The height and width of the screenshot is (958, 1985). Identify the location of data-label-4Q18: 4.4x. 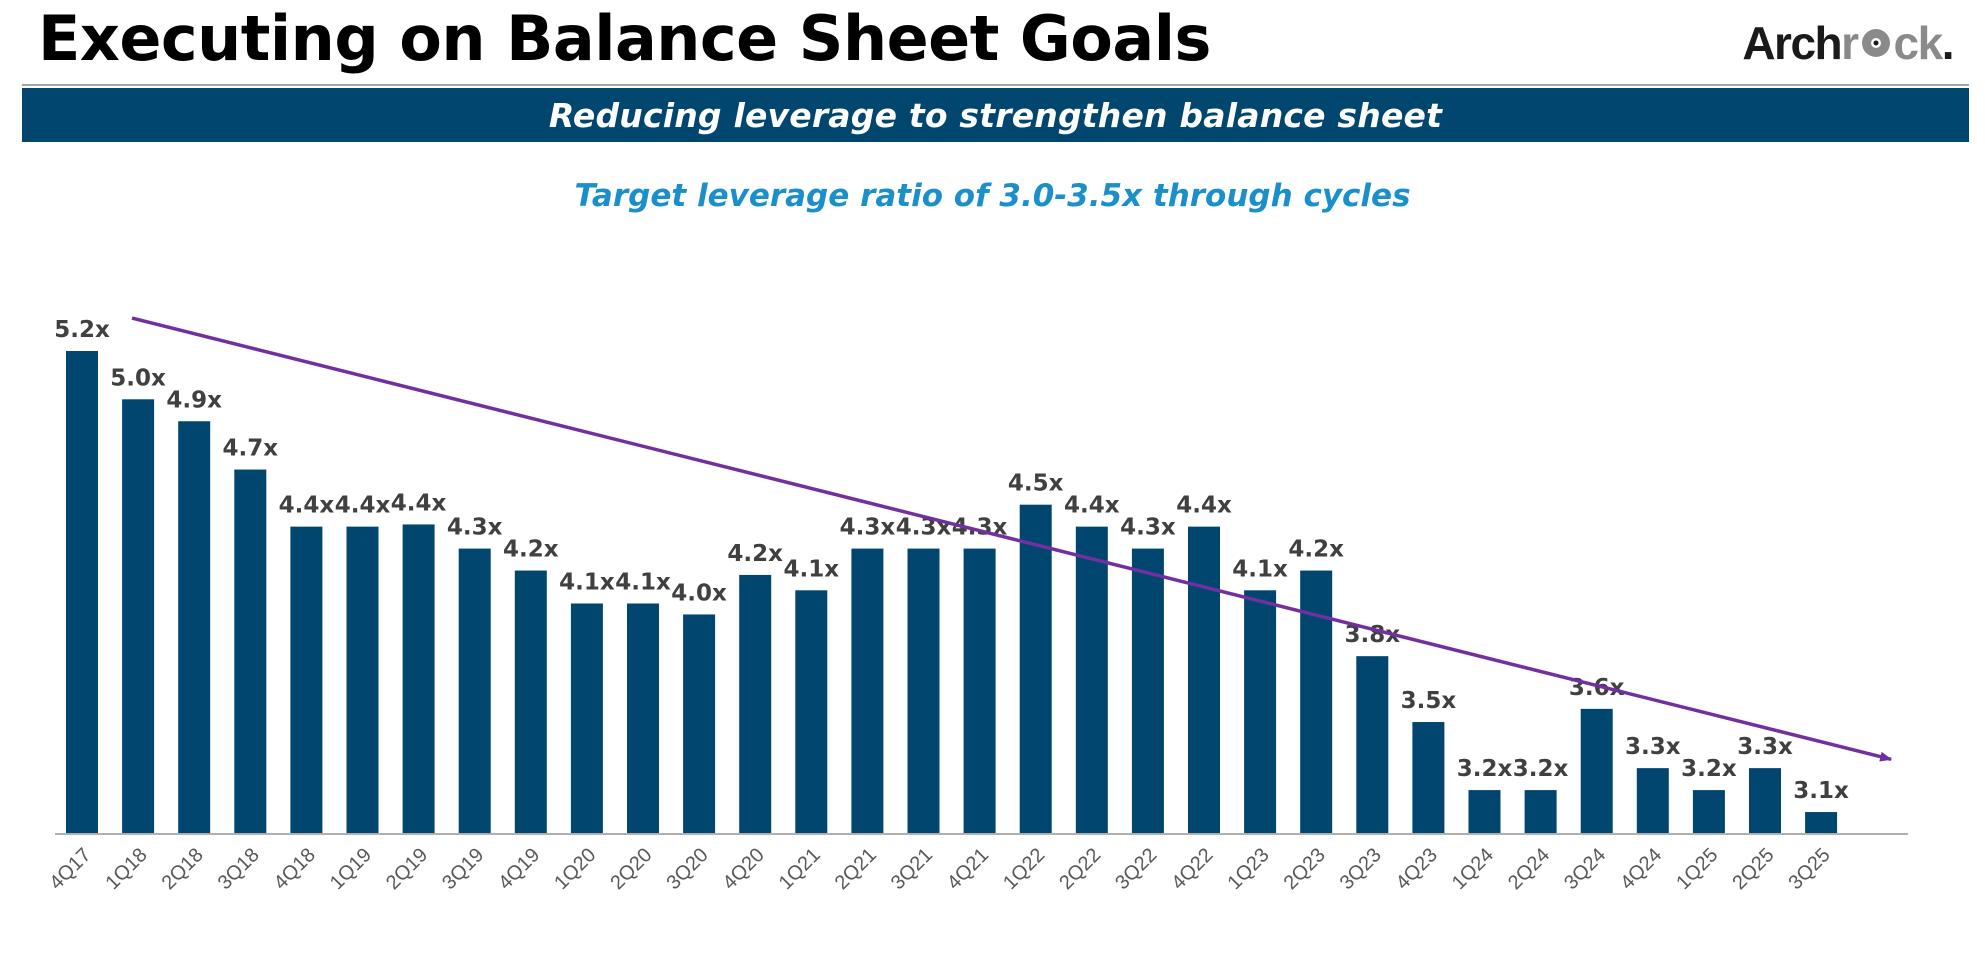
(307, 506).